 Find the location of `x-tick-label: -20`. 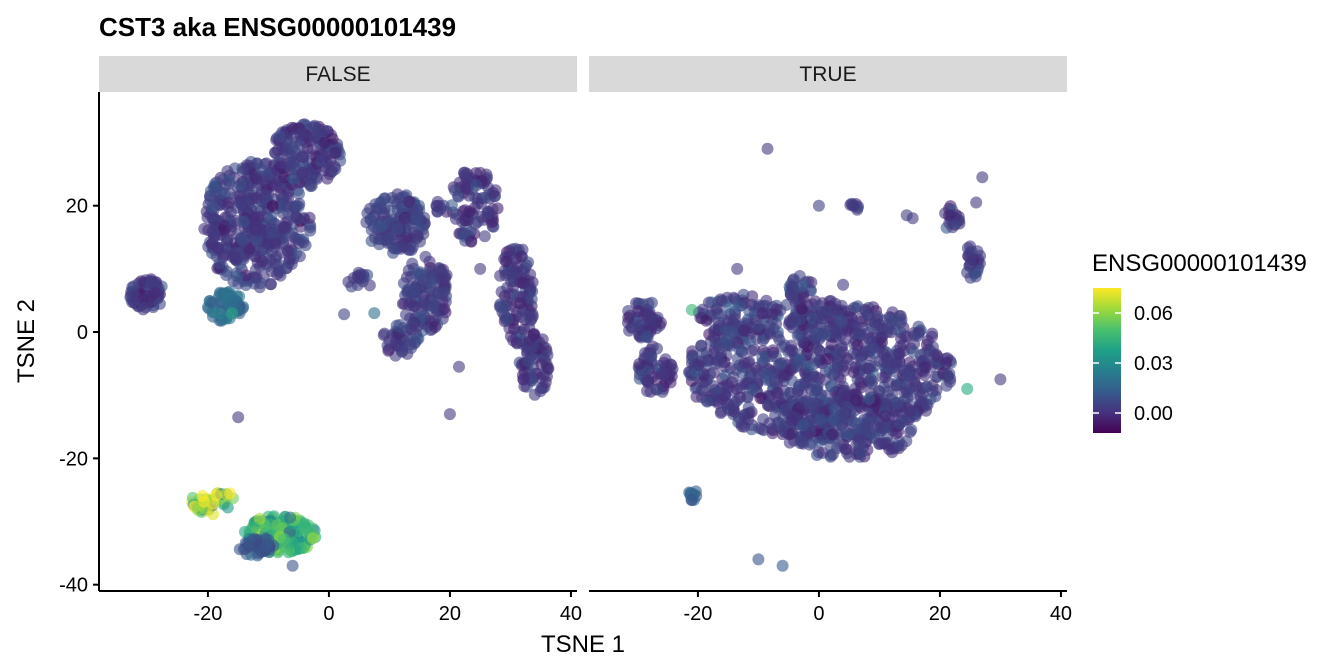

x-tick-label: -20 is located at coordinates (207, 614).